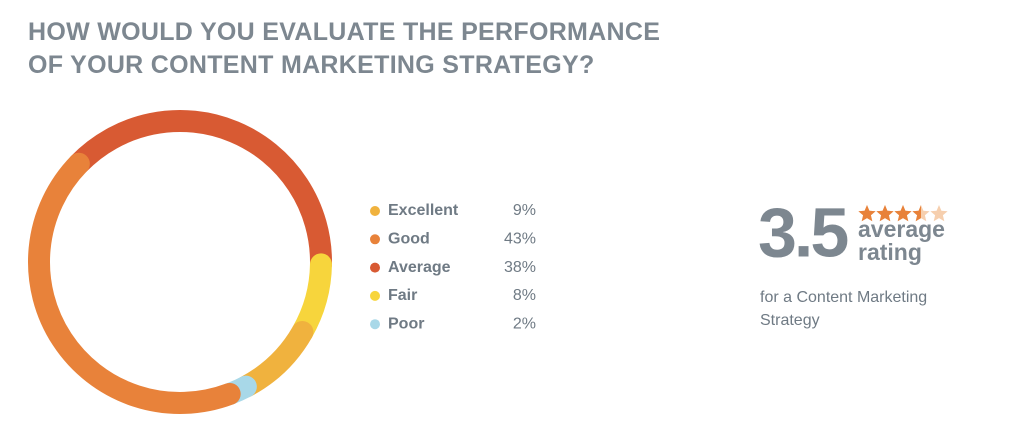  Describe the element at coordinates (402, 295) in the screenshot. I see `legend-label: Fair` at that location.